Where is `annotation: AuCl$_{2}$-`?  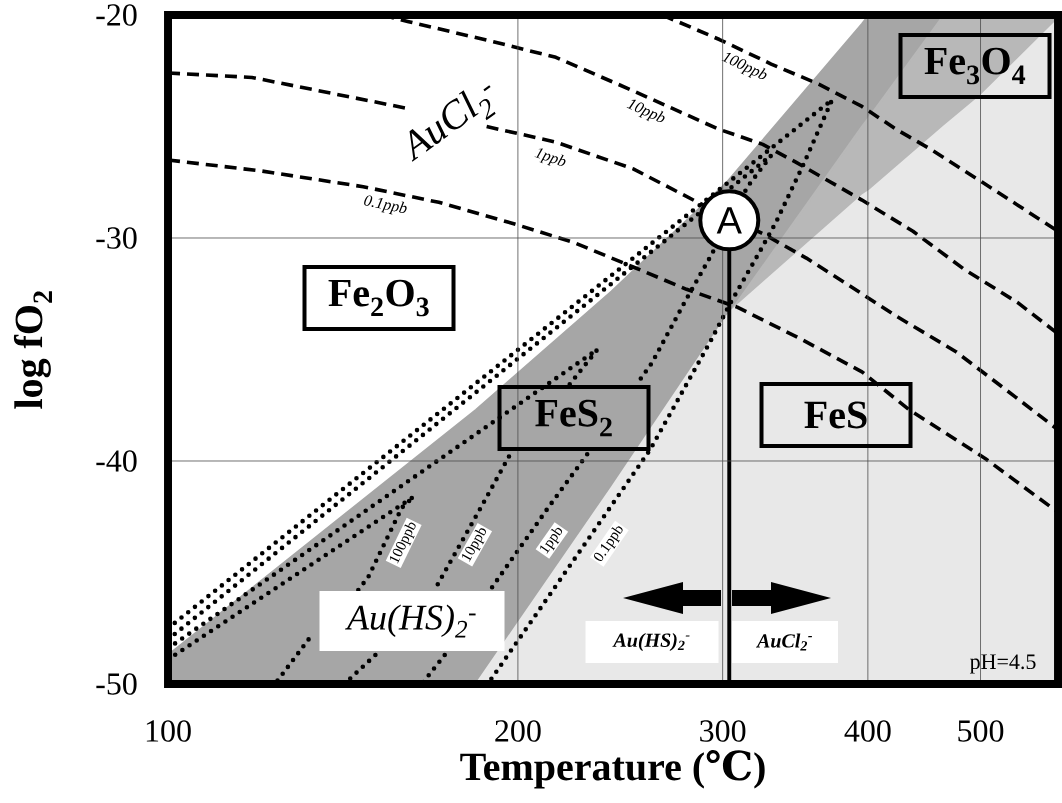
annotation: AuCl$_{2}$- is located at coordinates (784, 642).